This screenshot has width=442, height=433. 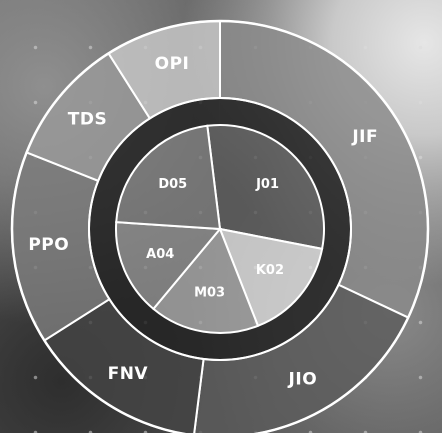 What do you see at coordinates (267, 184) in the screenshot?
I see `inner-label-j01: J01` at bounding box center [267, 184].